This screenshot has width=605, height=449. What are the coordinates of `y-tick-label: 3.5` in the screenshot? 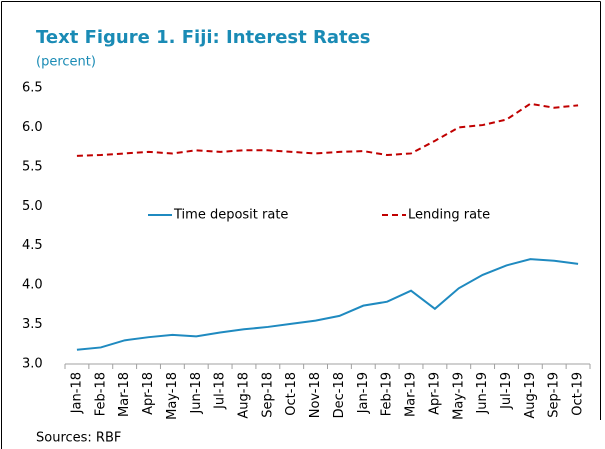 It's located at (32, 324).